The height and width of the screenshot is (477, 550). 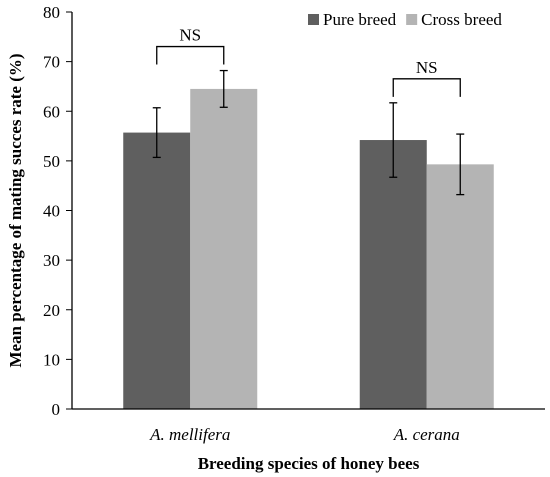 I want to click on legend-label: Cross breed, so click(x=461, y=19).